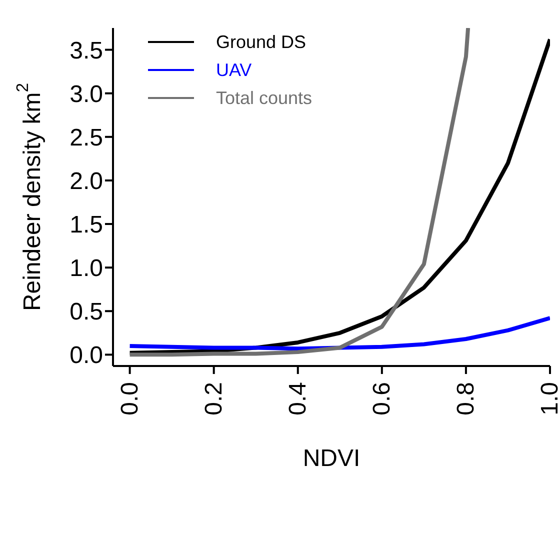 This screenshot has height=560, width=560. Describe the element at coordinates (86, 138) in the screenshot. I see `y-tick-label: 2.5` at that location.